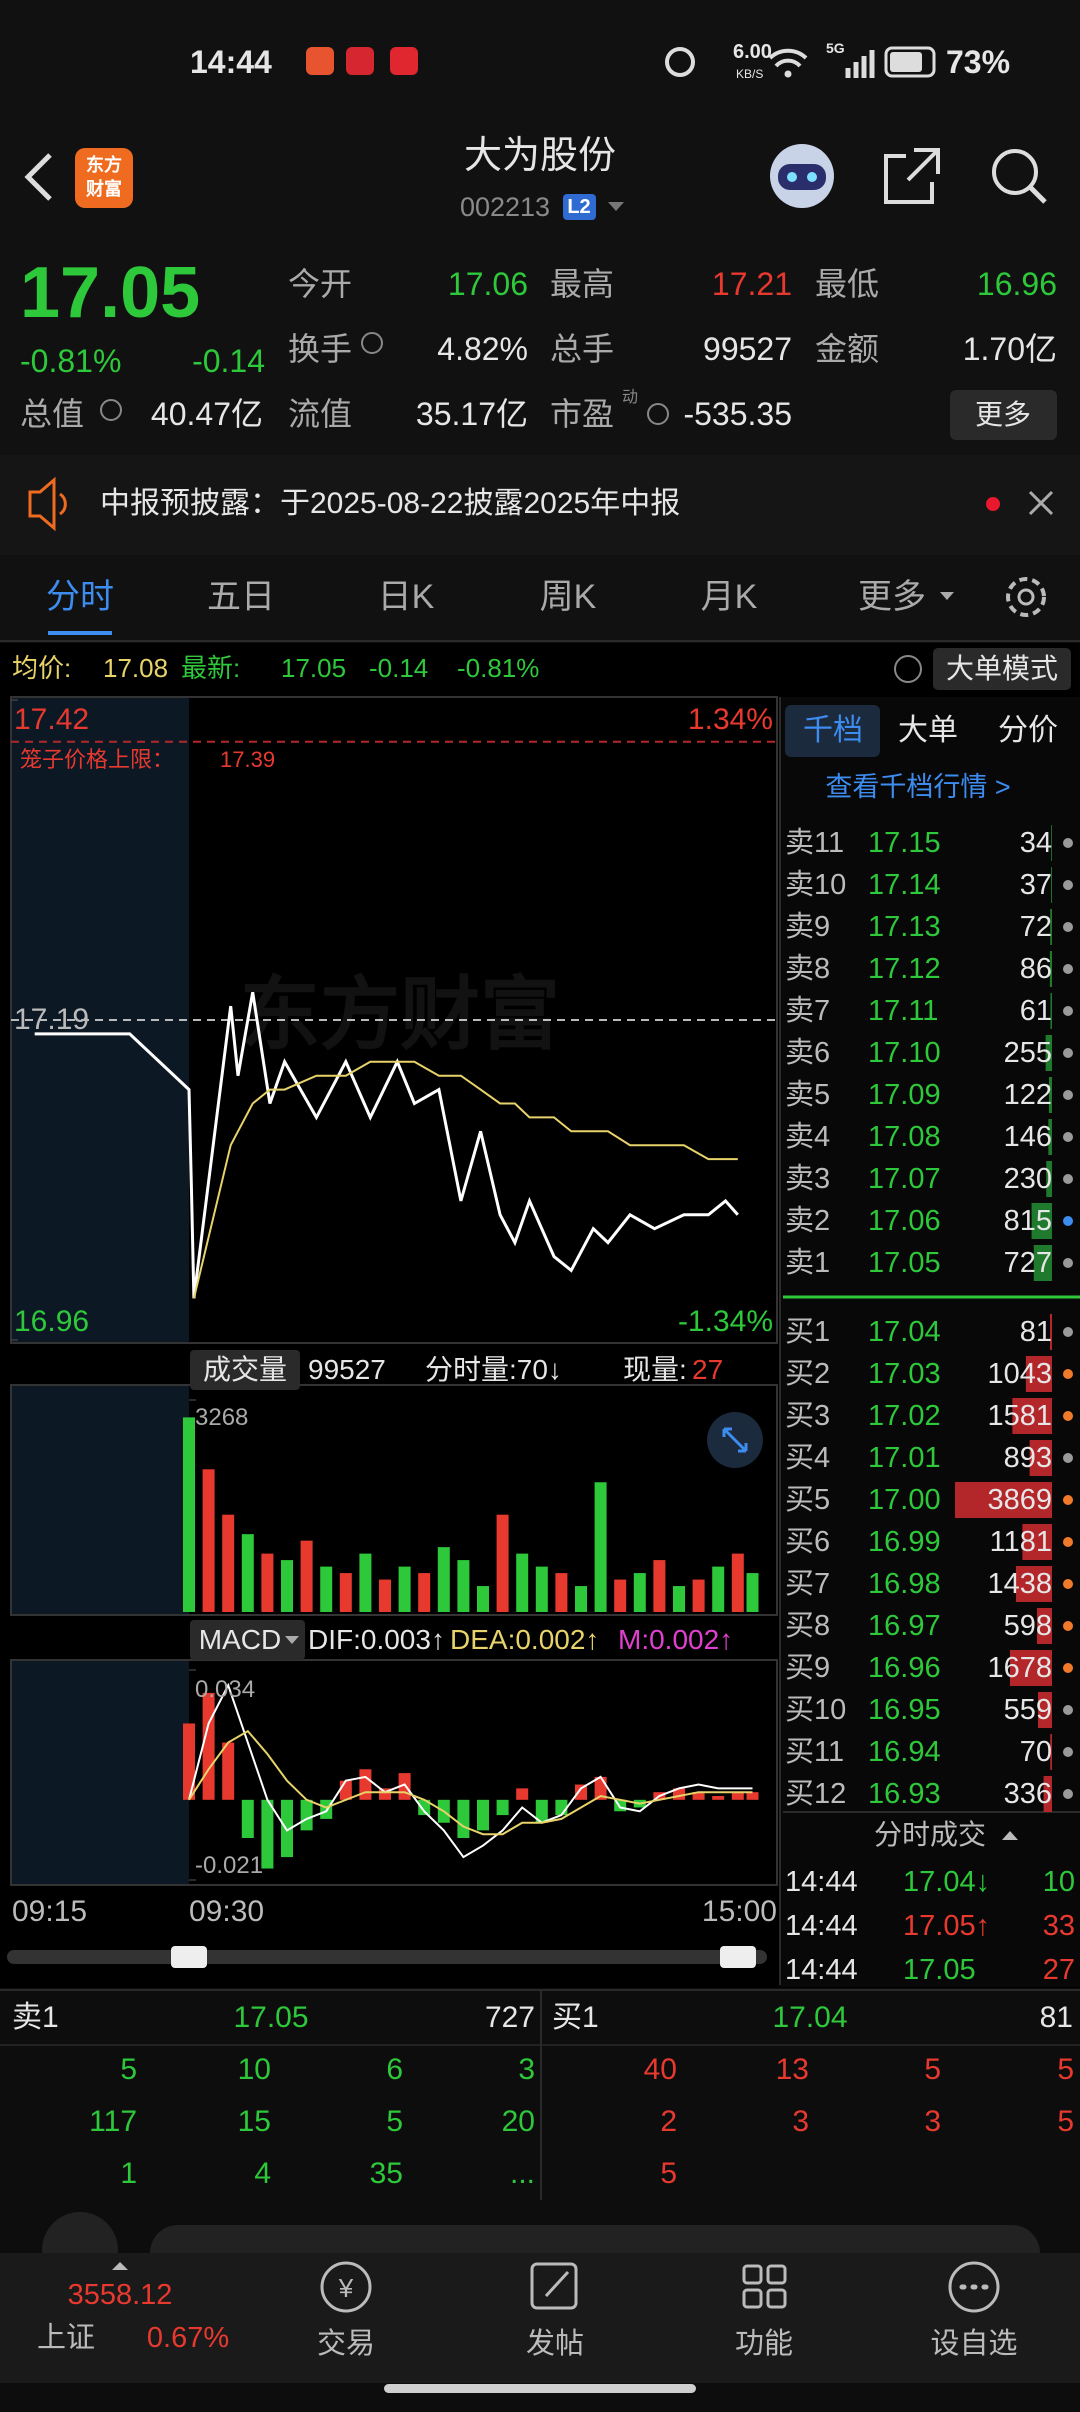  What do you see at coordinates (1026, 597) in the screenshot?
I see `settings-button` at bounding box center [1026, 597].